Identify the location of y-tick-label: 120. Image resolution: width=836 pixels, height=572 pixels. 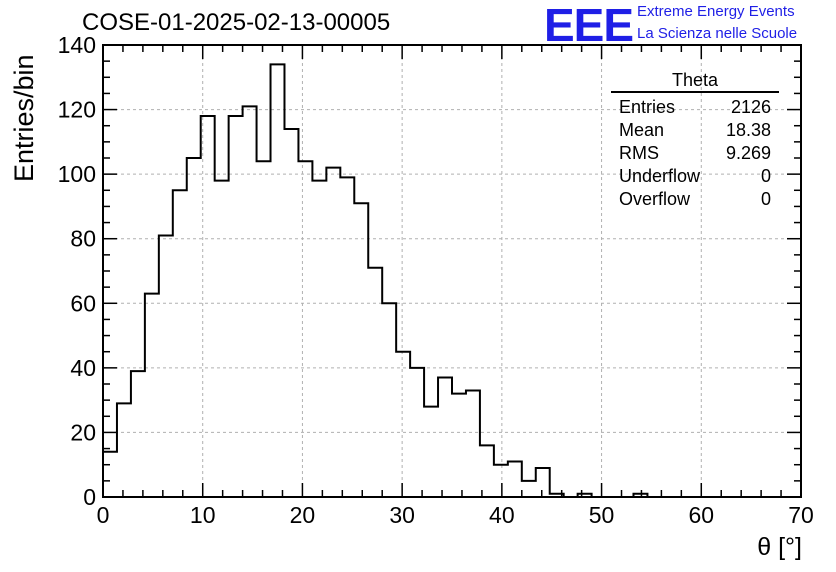
(77, 110).